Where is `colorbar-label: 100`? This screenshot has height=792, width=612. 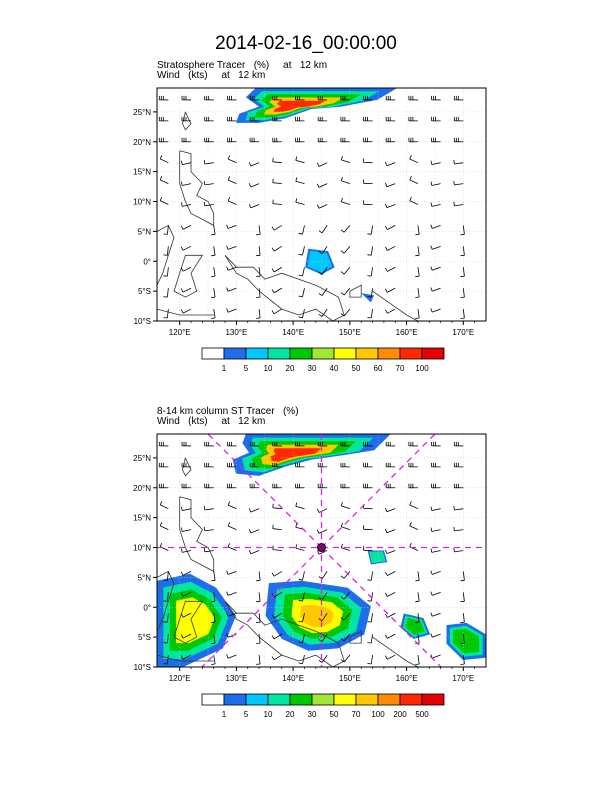
colorbar-label: 100 is located at coordinates (422, 368).